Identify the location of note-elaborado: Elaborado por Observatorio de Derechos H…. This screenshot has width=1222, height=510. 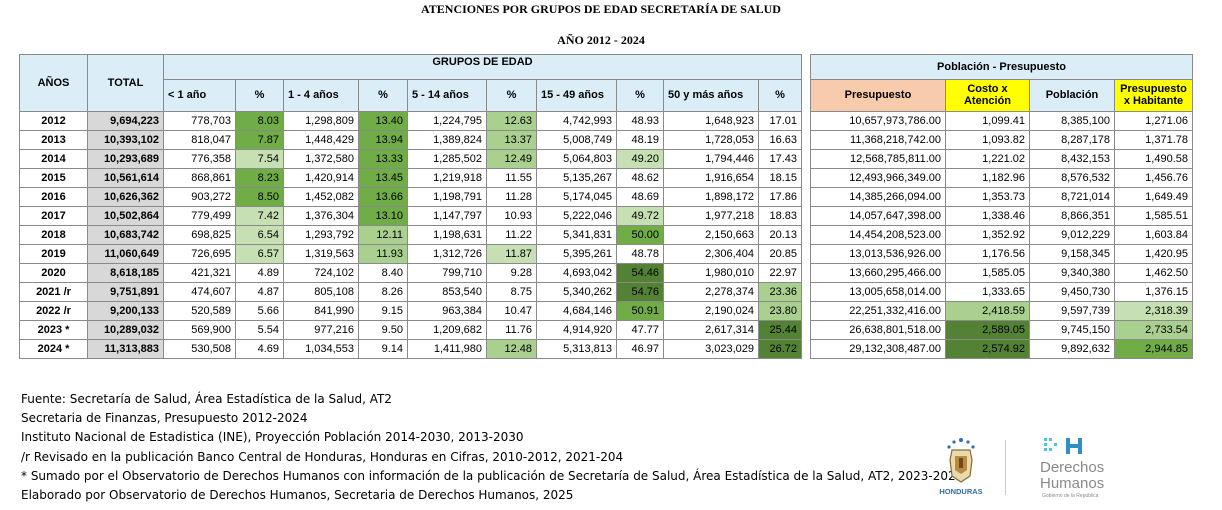
(297, 495).